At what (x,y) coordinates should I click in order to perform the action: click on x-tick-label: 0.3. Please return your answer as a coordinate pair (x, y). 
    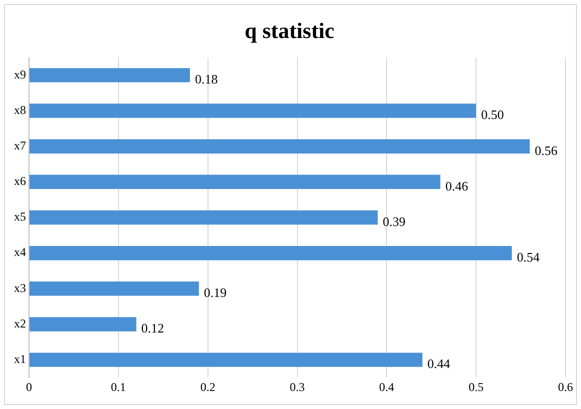
    Looking at the image, I should click on (297, 387).